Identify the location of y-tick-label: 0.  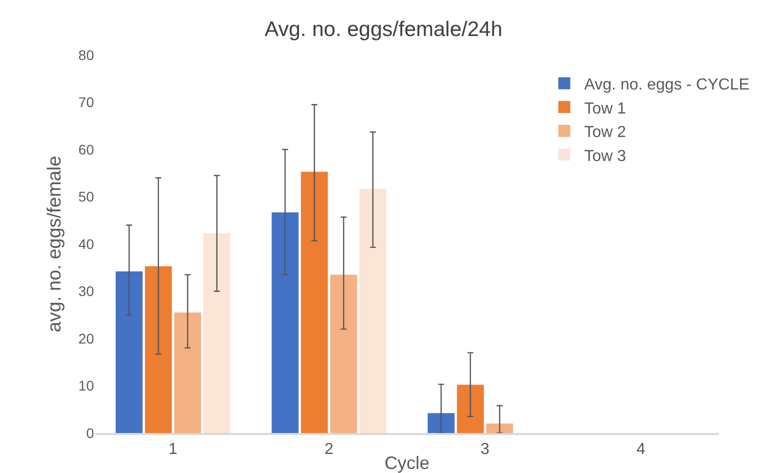
(90, 432).